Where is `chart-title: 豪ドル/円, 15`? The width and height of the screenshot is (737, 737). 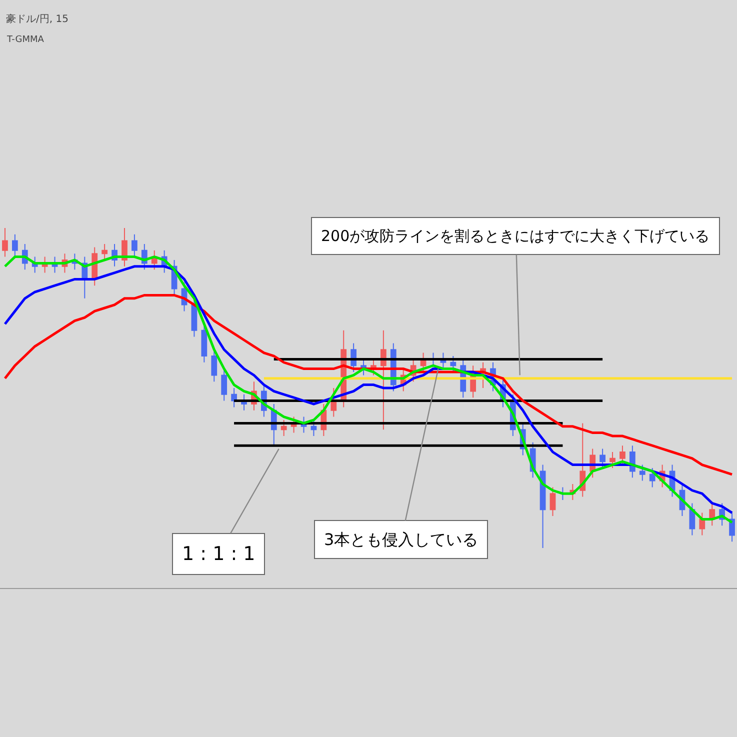 chart-title: 豪ドル/円, 15 is located at coordinates (37, 19).